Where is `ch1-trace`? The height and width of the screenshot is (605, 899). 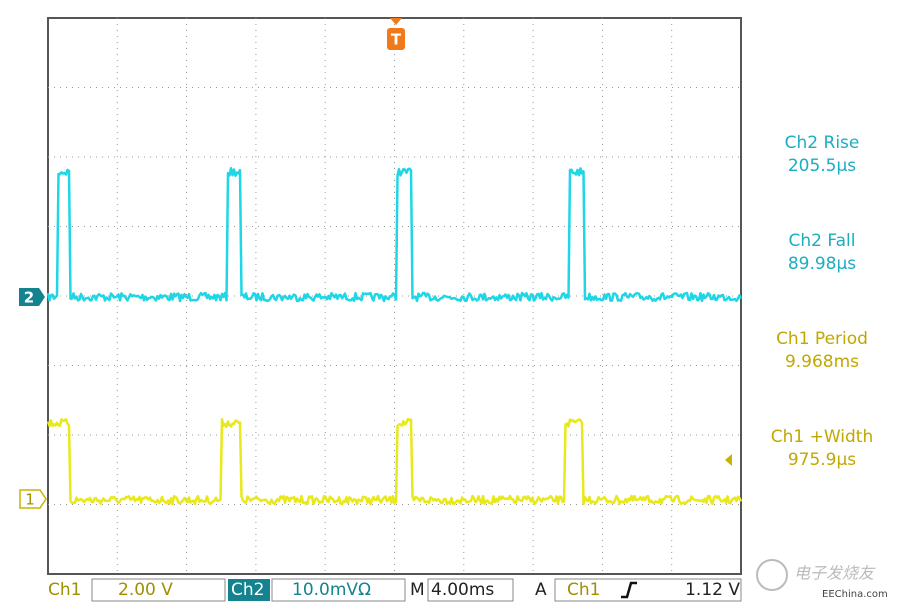
ch1-trace is located at coordinates (394, 461).